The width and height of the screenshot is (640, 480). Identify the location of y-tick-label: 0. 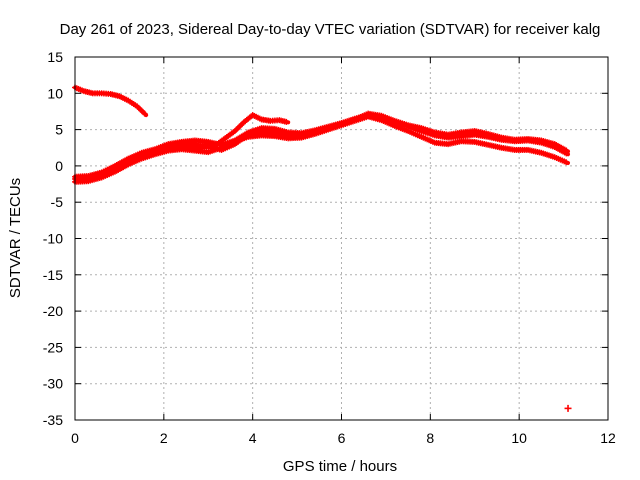
(59, 166).